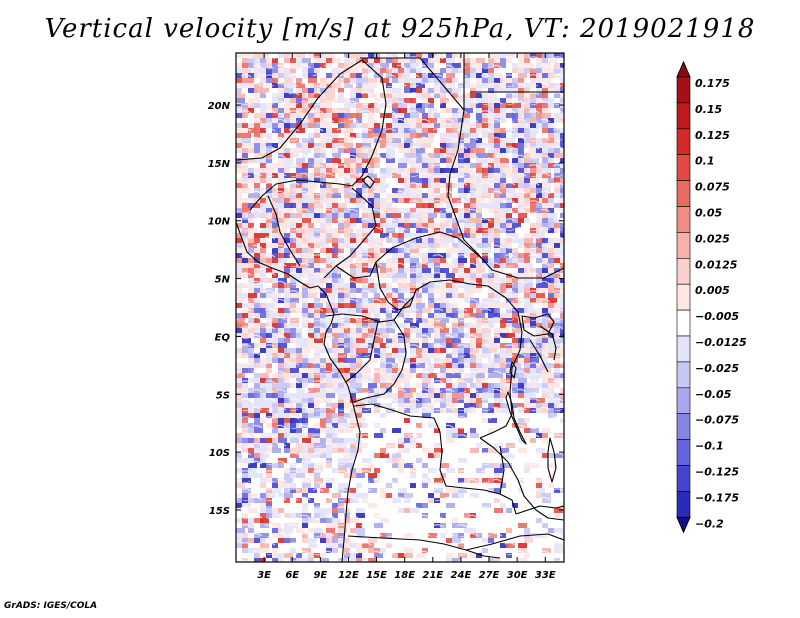 This screenshot has width=800, height=618. I want to click on border-angola, so click(432, 481).